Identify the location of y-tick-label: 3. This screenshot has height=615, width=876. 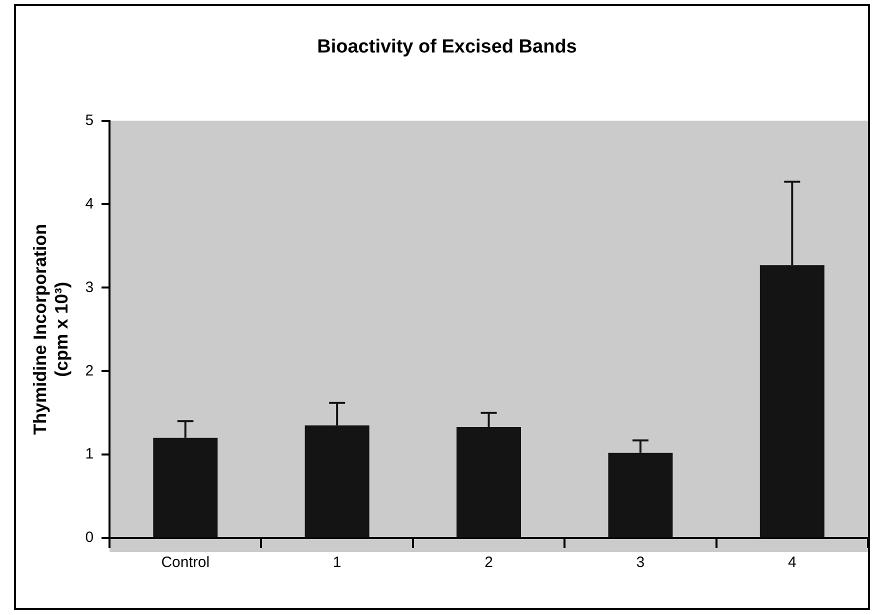
(89, 287).